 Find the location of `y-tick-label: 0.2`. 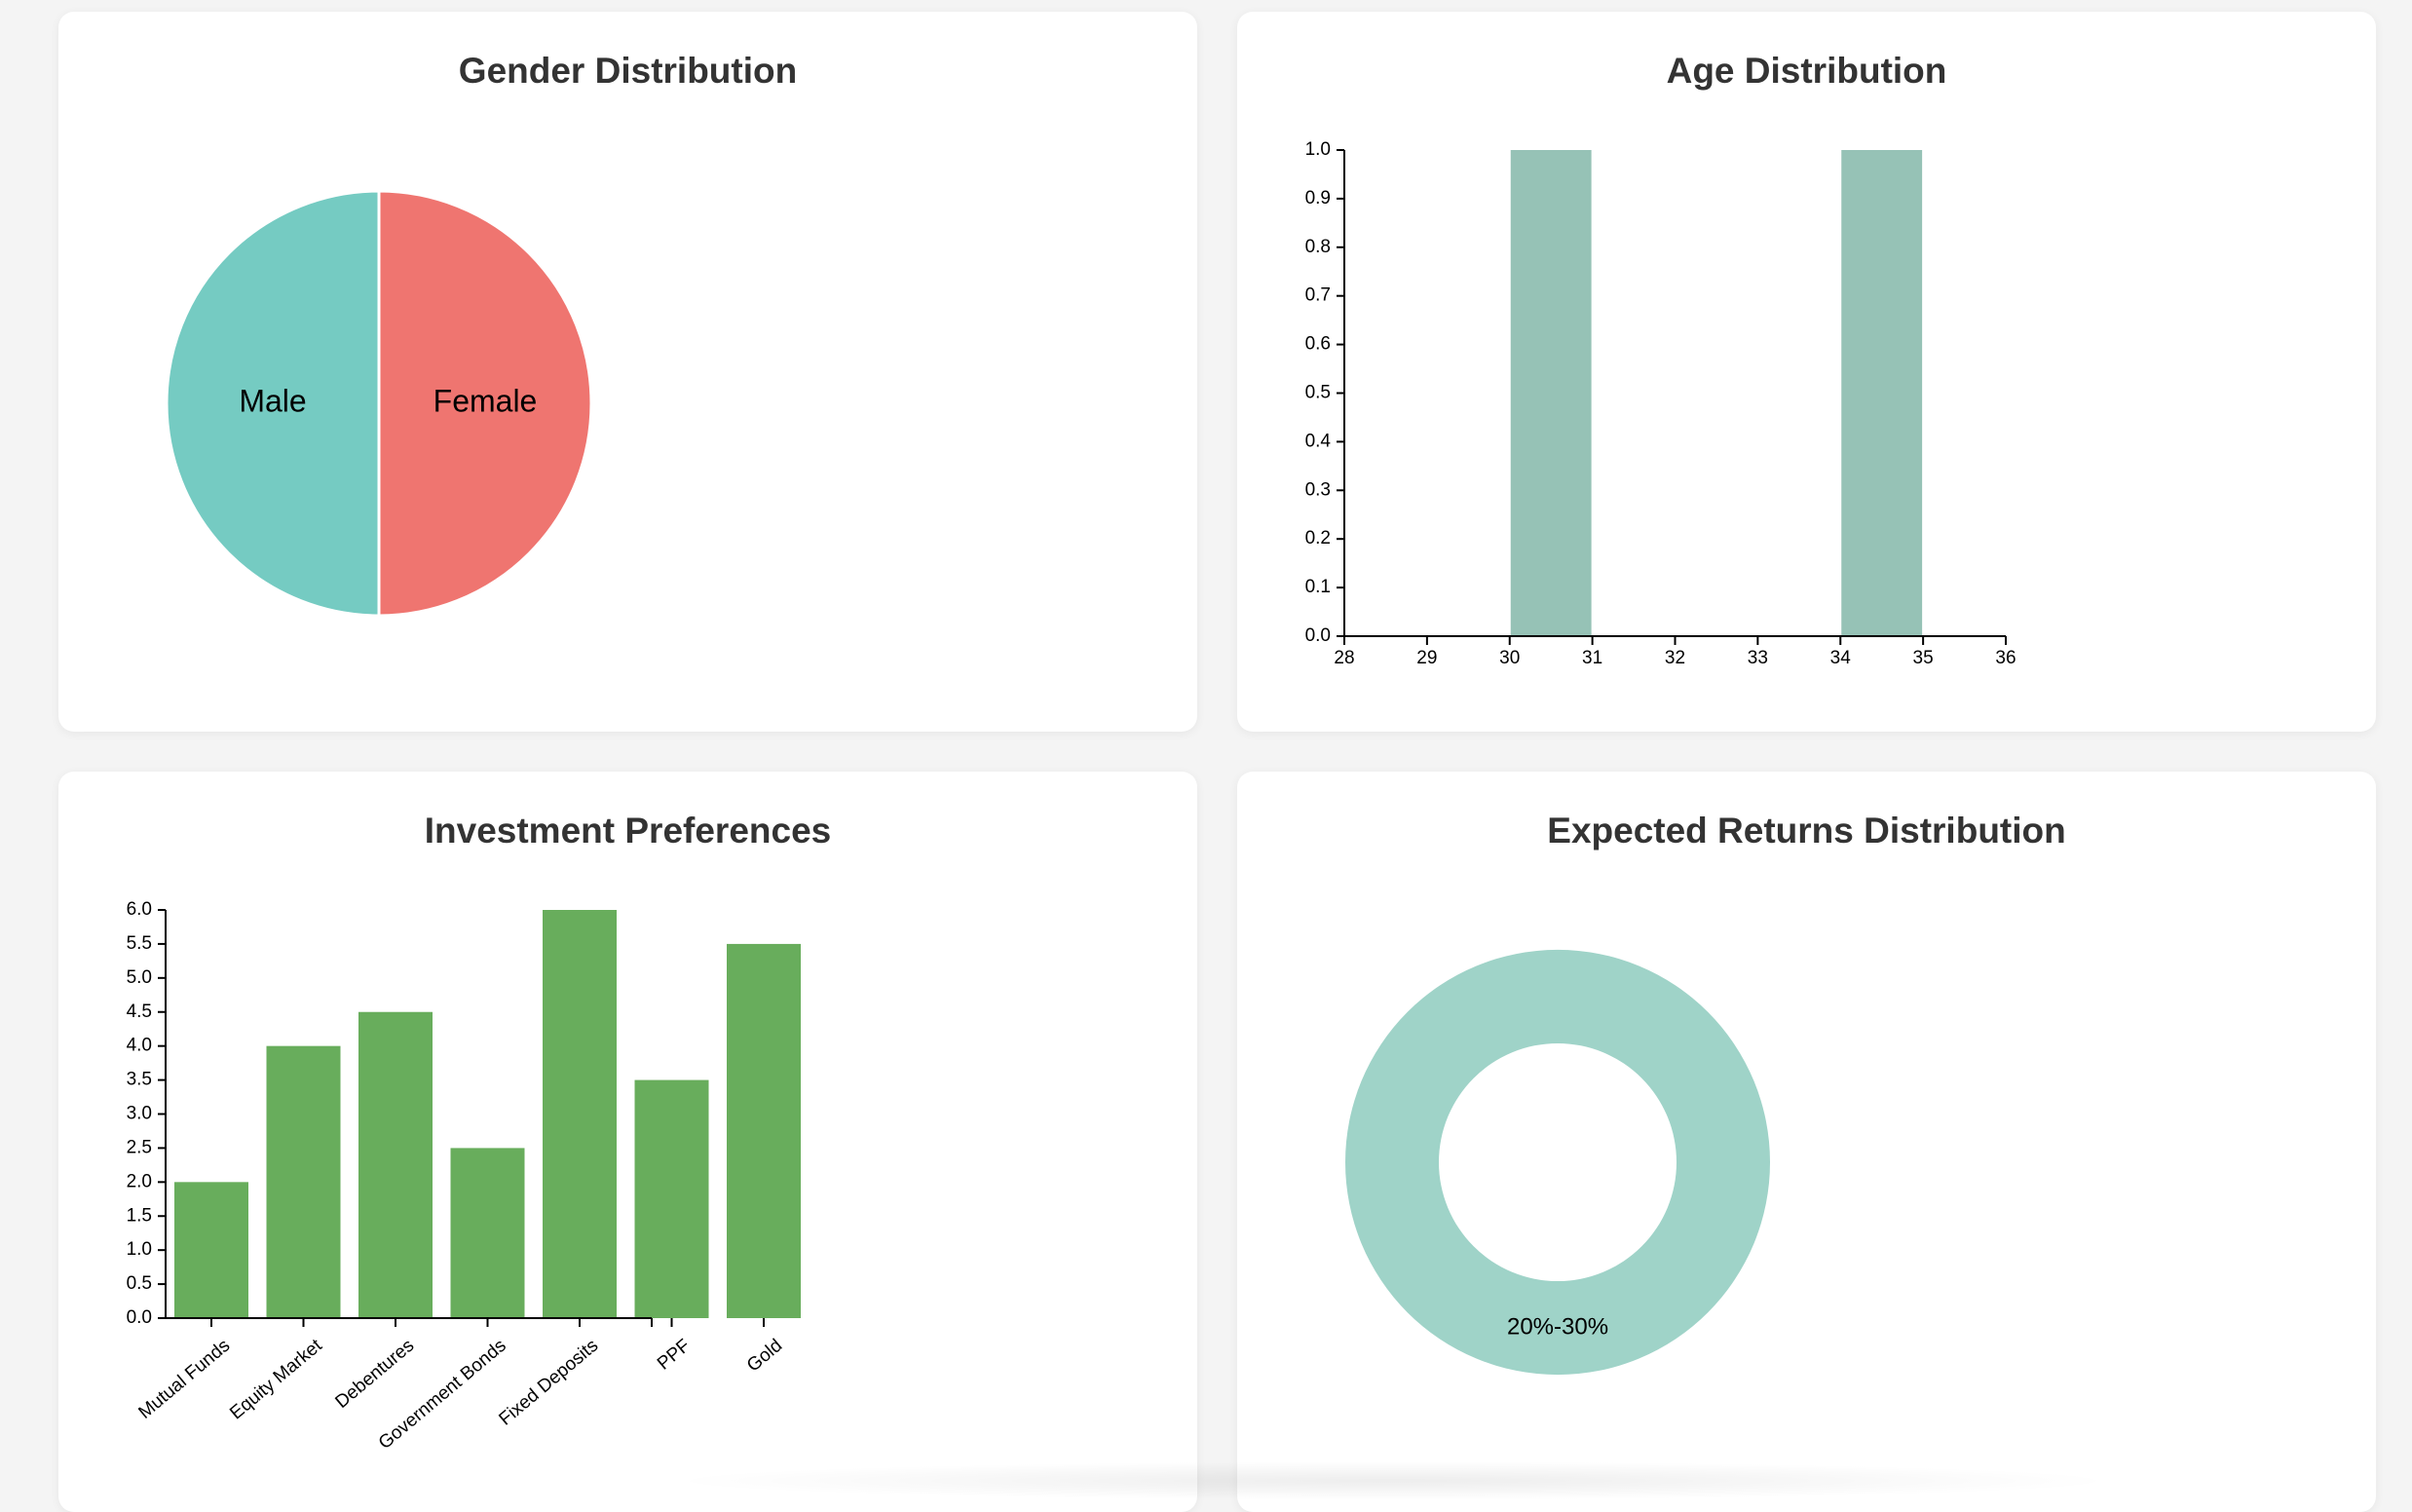

y-tick-label: 0.2 is located at coordinates (1318, 538).